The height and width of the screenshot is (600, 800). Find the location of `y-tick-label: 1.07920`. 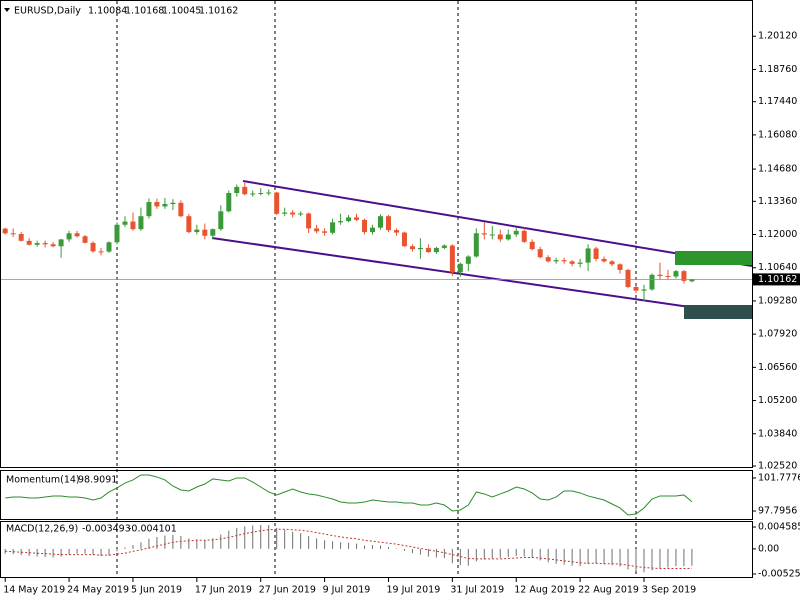

y-tick-label: 1.07920 is located at coordinates (777, 334).